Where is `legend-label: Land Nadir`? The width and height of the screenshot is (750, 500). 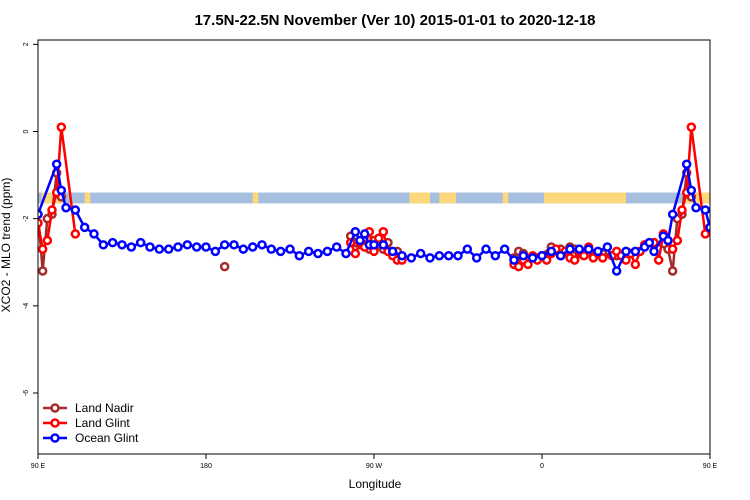
legend-label: Land Nadir is located at coordinates (104, 408).